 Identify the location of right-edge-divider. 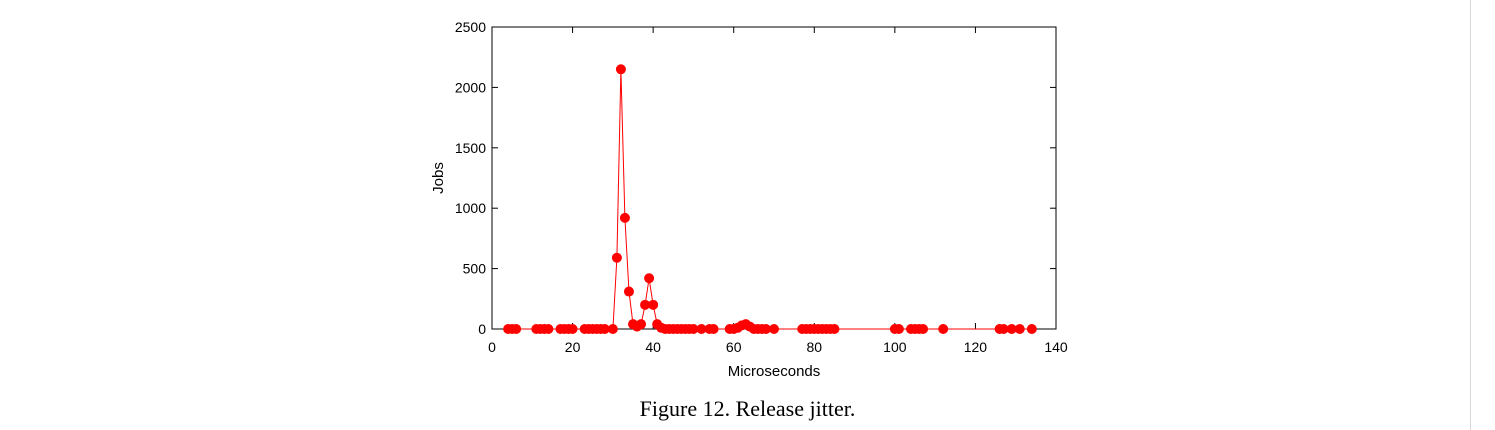
(1470, 215).